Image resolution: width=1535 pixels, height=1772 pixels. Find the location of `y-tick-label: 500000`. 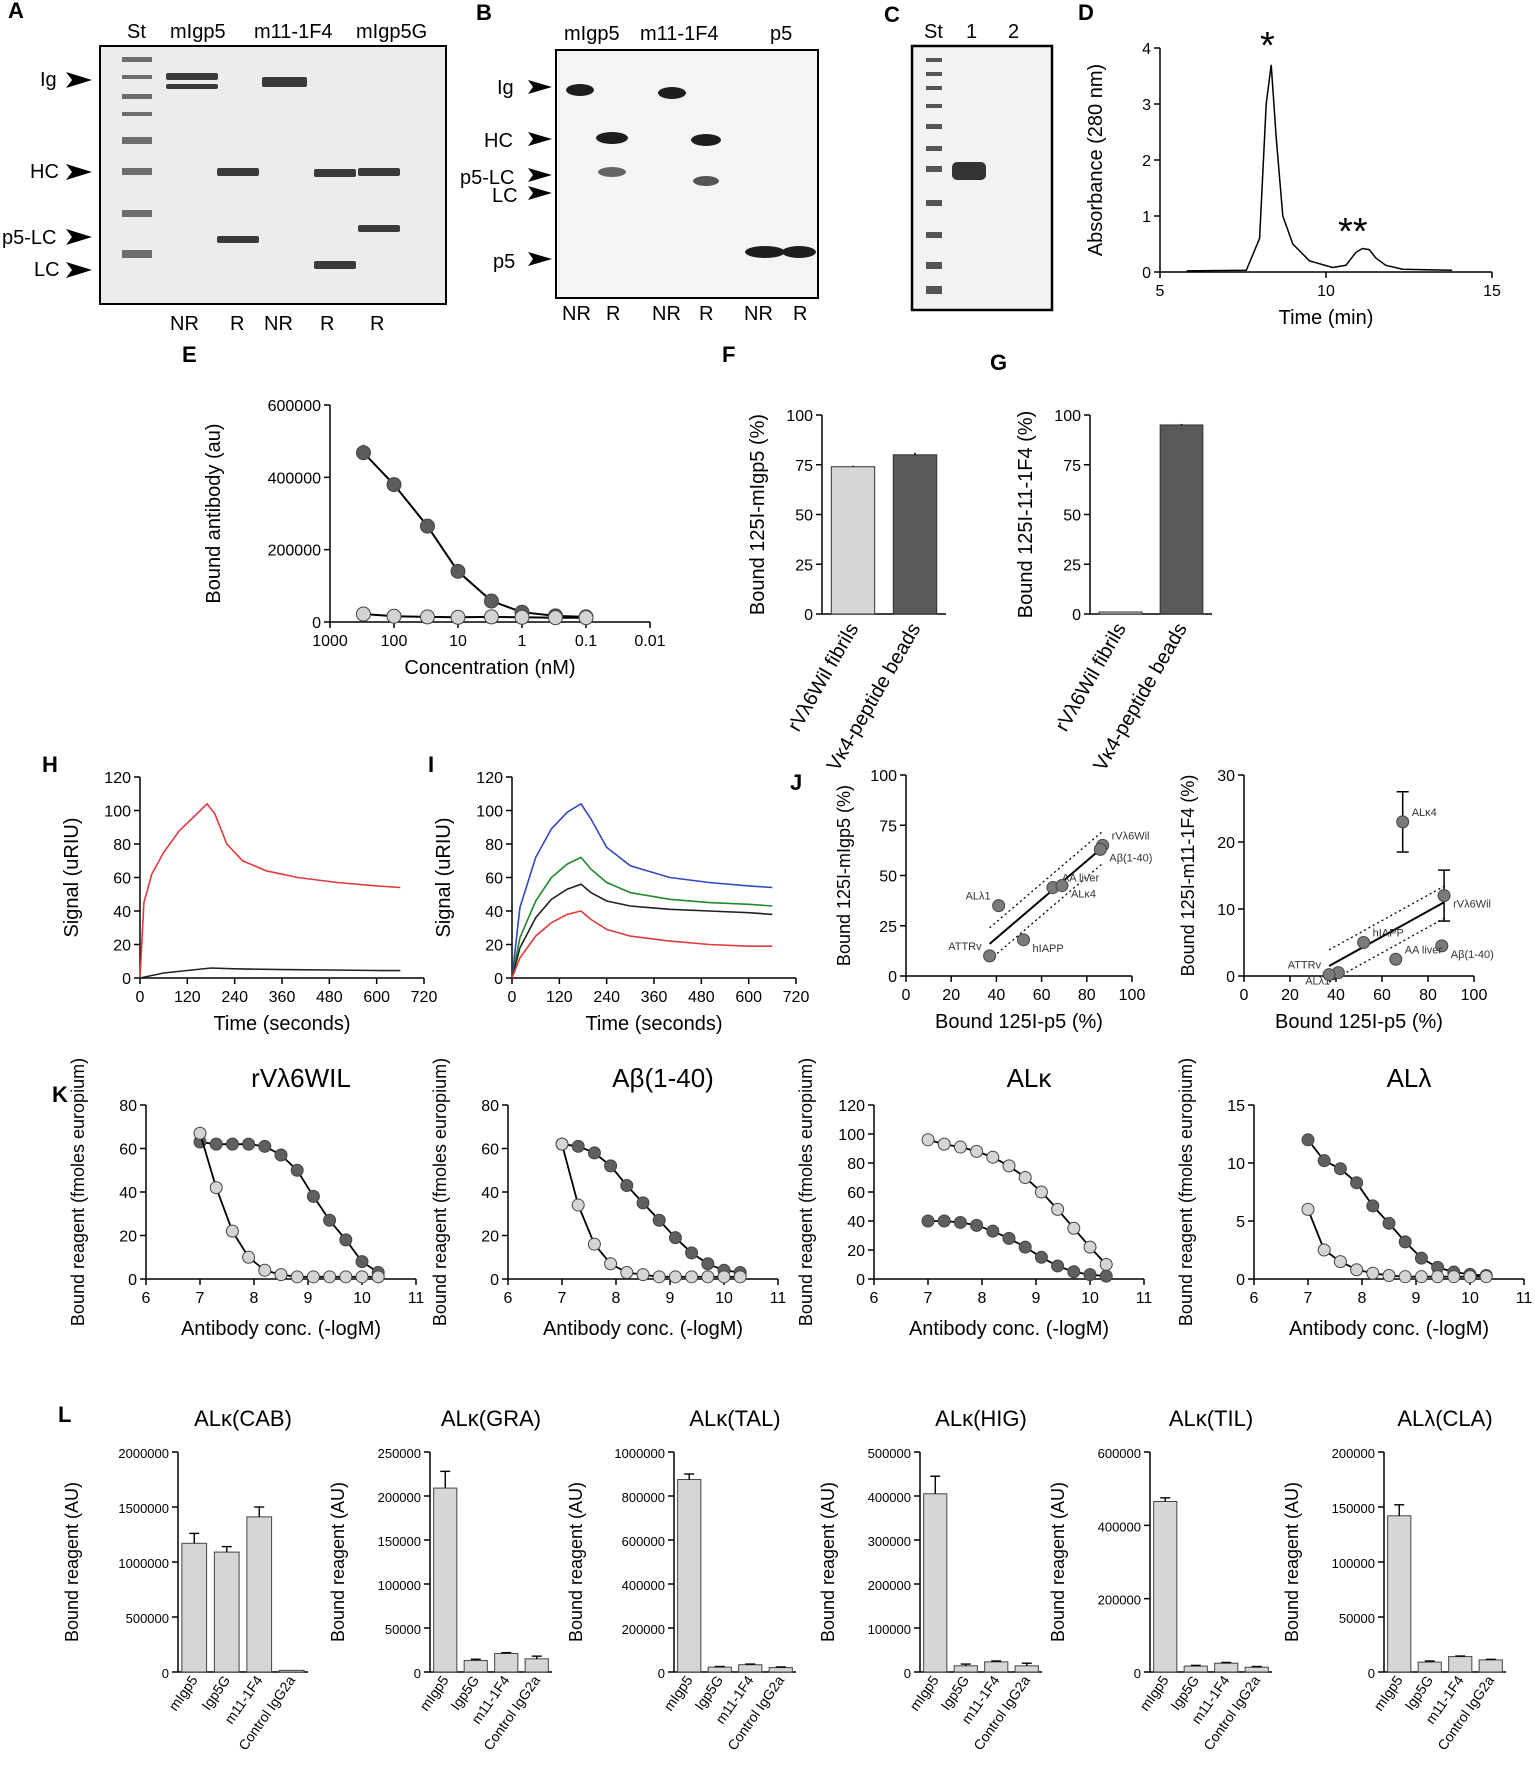

y-tick-label: 500000 is located at coordinates (147, 1618).